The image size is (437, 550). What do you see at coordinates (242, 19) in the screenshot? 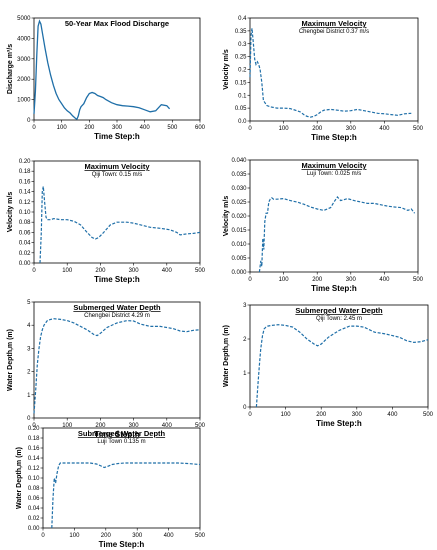
I see `y-tick-label: 0.4` at bounding box center [242, 19].